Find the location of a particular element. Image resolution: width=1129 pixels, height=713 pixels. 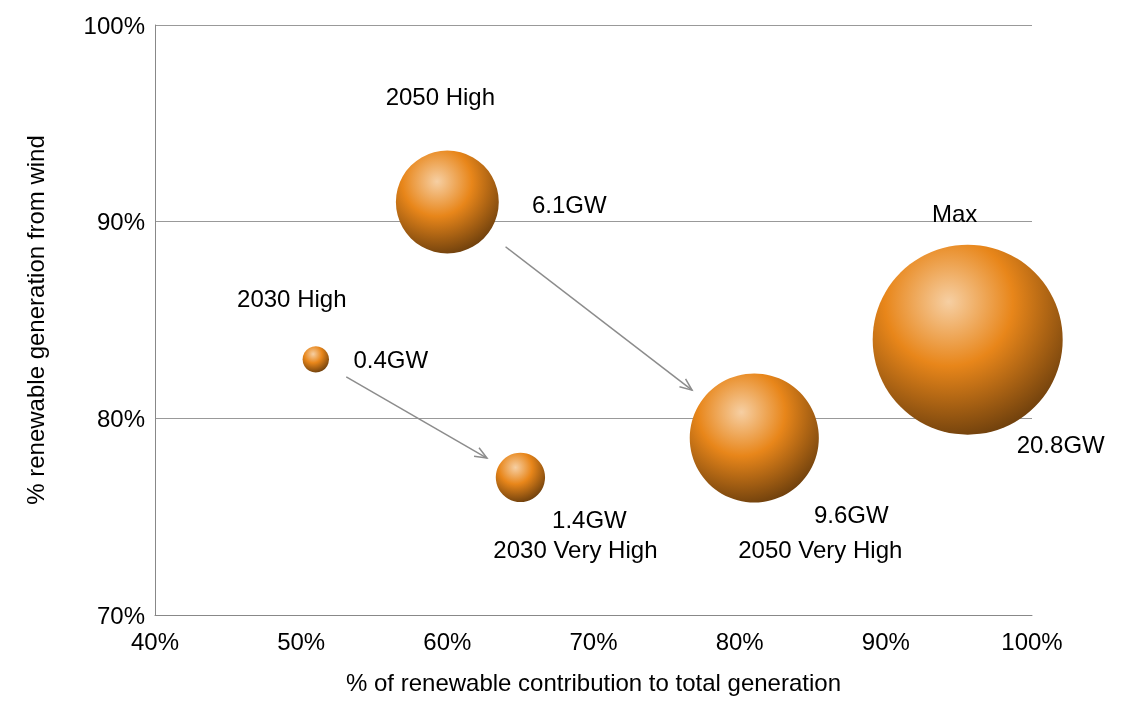

y-tick-label: 90% is located at coordinates (120, 222).